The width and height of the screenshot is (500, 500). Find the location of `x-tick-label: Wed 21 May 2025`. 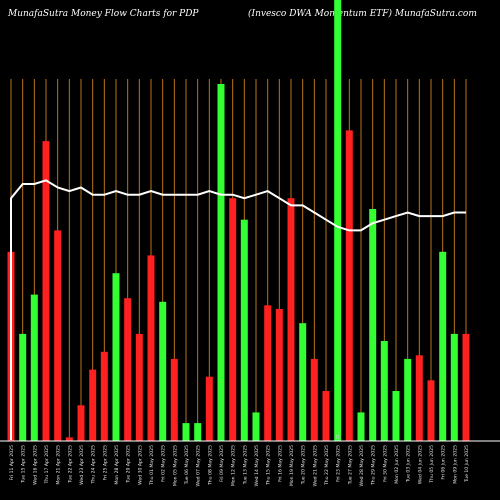

x-tick-label: Wed 21 May 2025 is located at coordinates (315, 466).